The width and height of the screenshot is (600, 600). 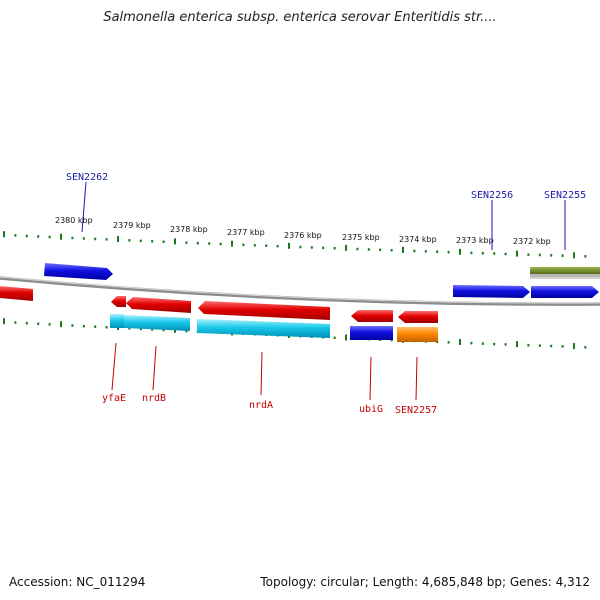 I want to click on label-sen2256: SEN2256, so click(x=492, y=195).